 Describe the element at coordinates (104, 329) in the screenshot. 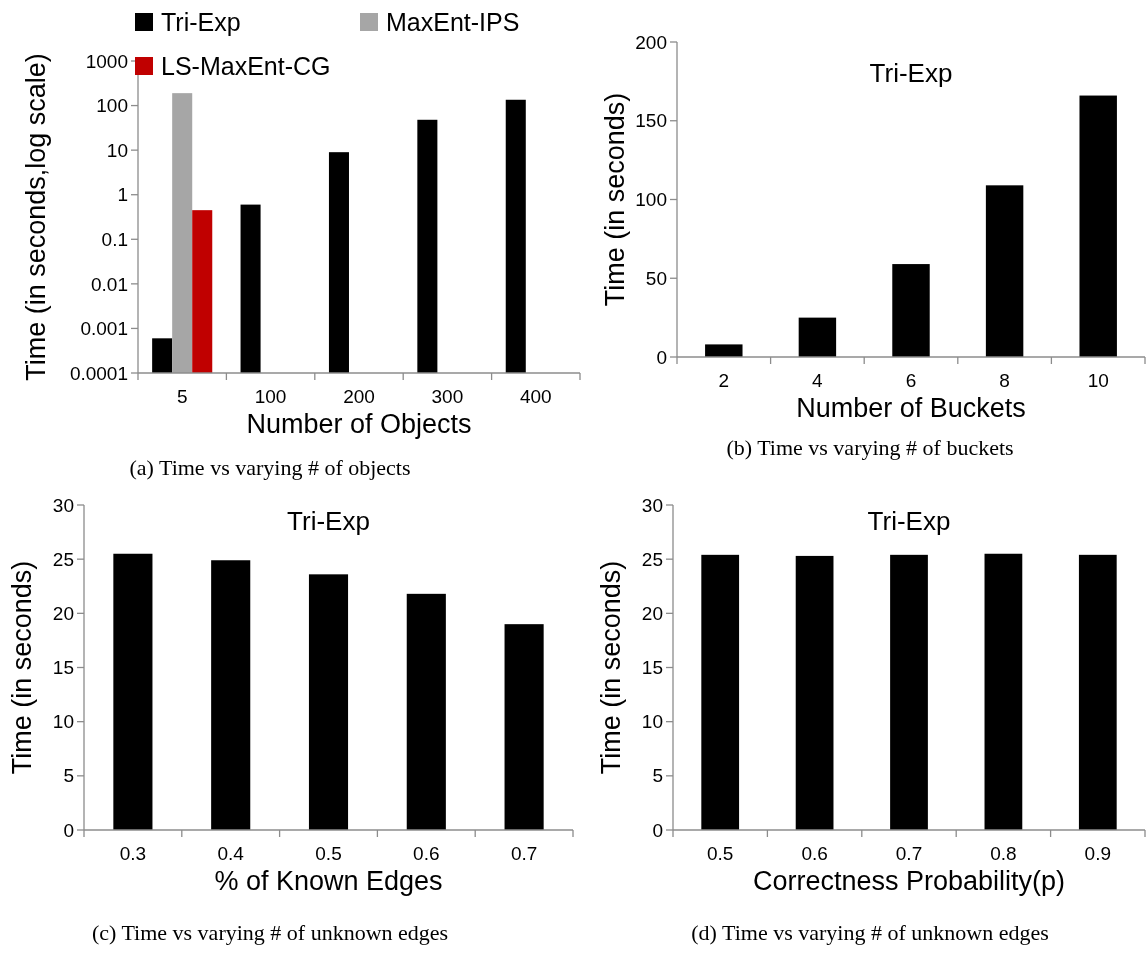

I see `y-tick-label: 0.001` at that location.